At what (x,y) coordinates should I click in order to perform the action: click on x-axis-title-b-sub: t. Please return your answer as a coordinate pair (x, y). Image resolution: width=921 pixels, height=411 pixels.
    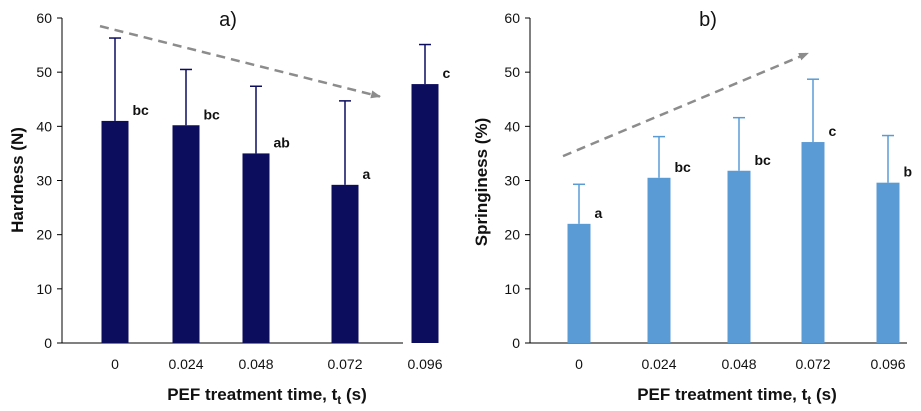
    Looking at the image, I should click on (809, 400).